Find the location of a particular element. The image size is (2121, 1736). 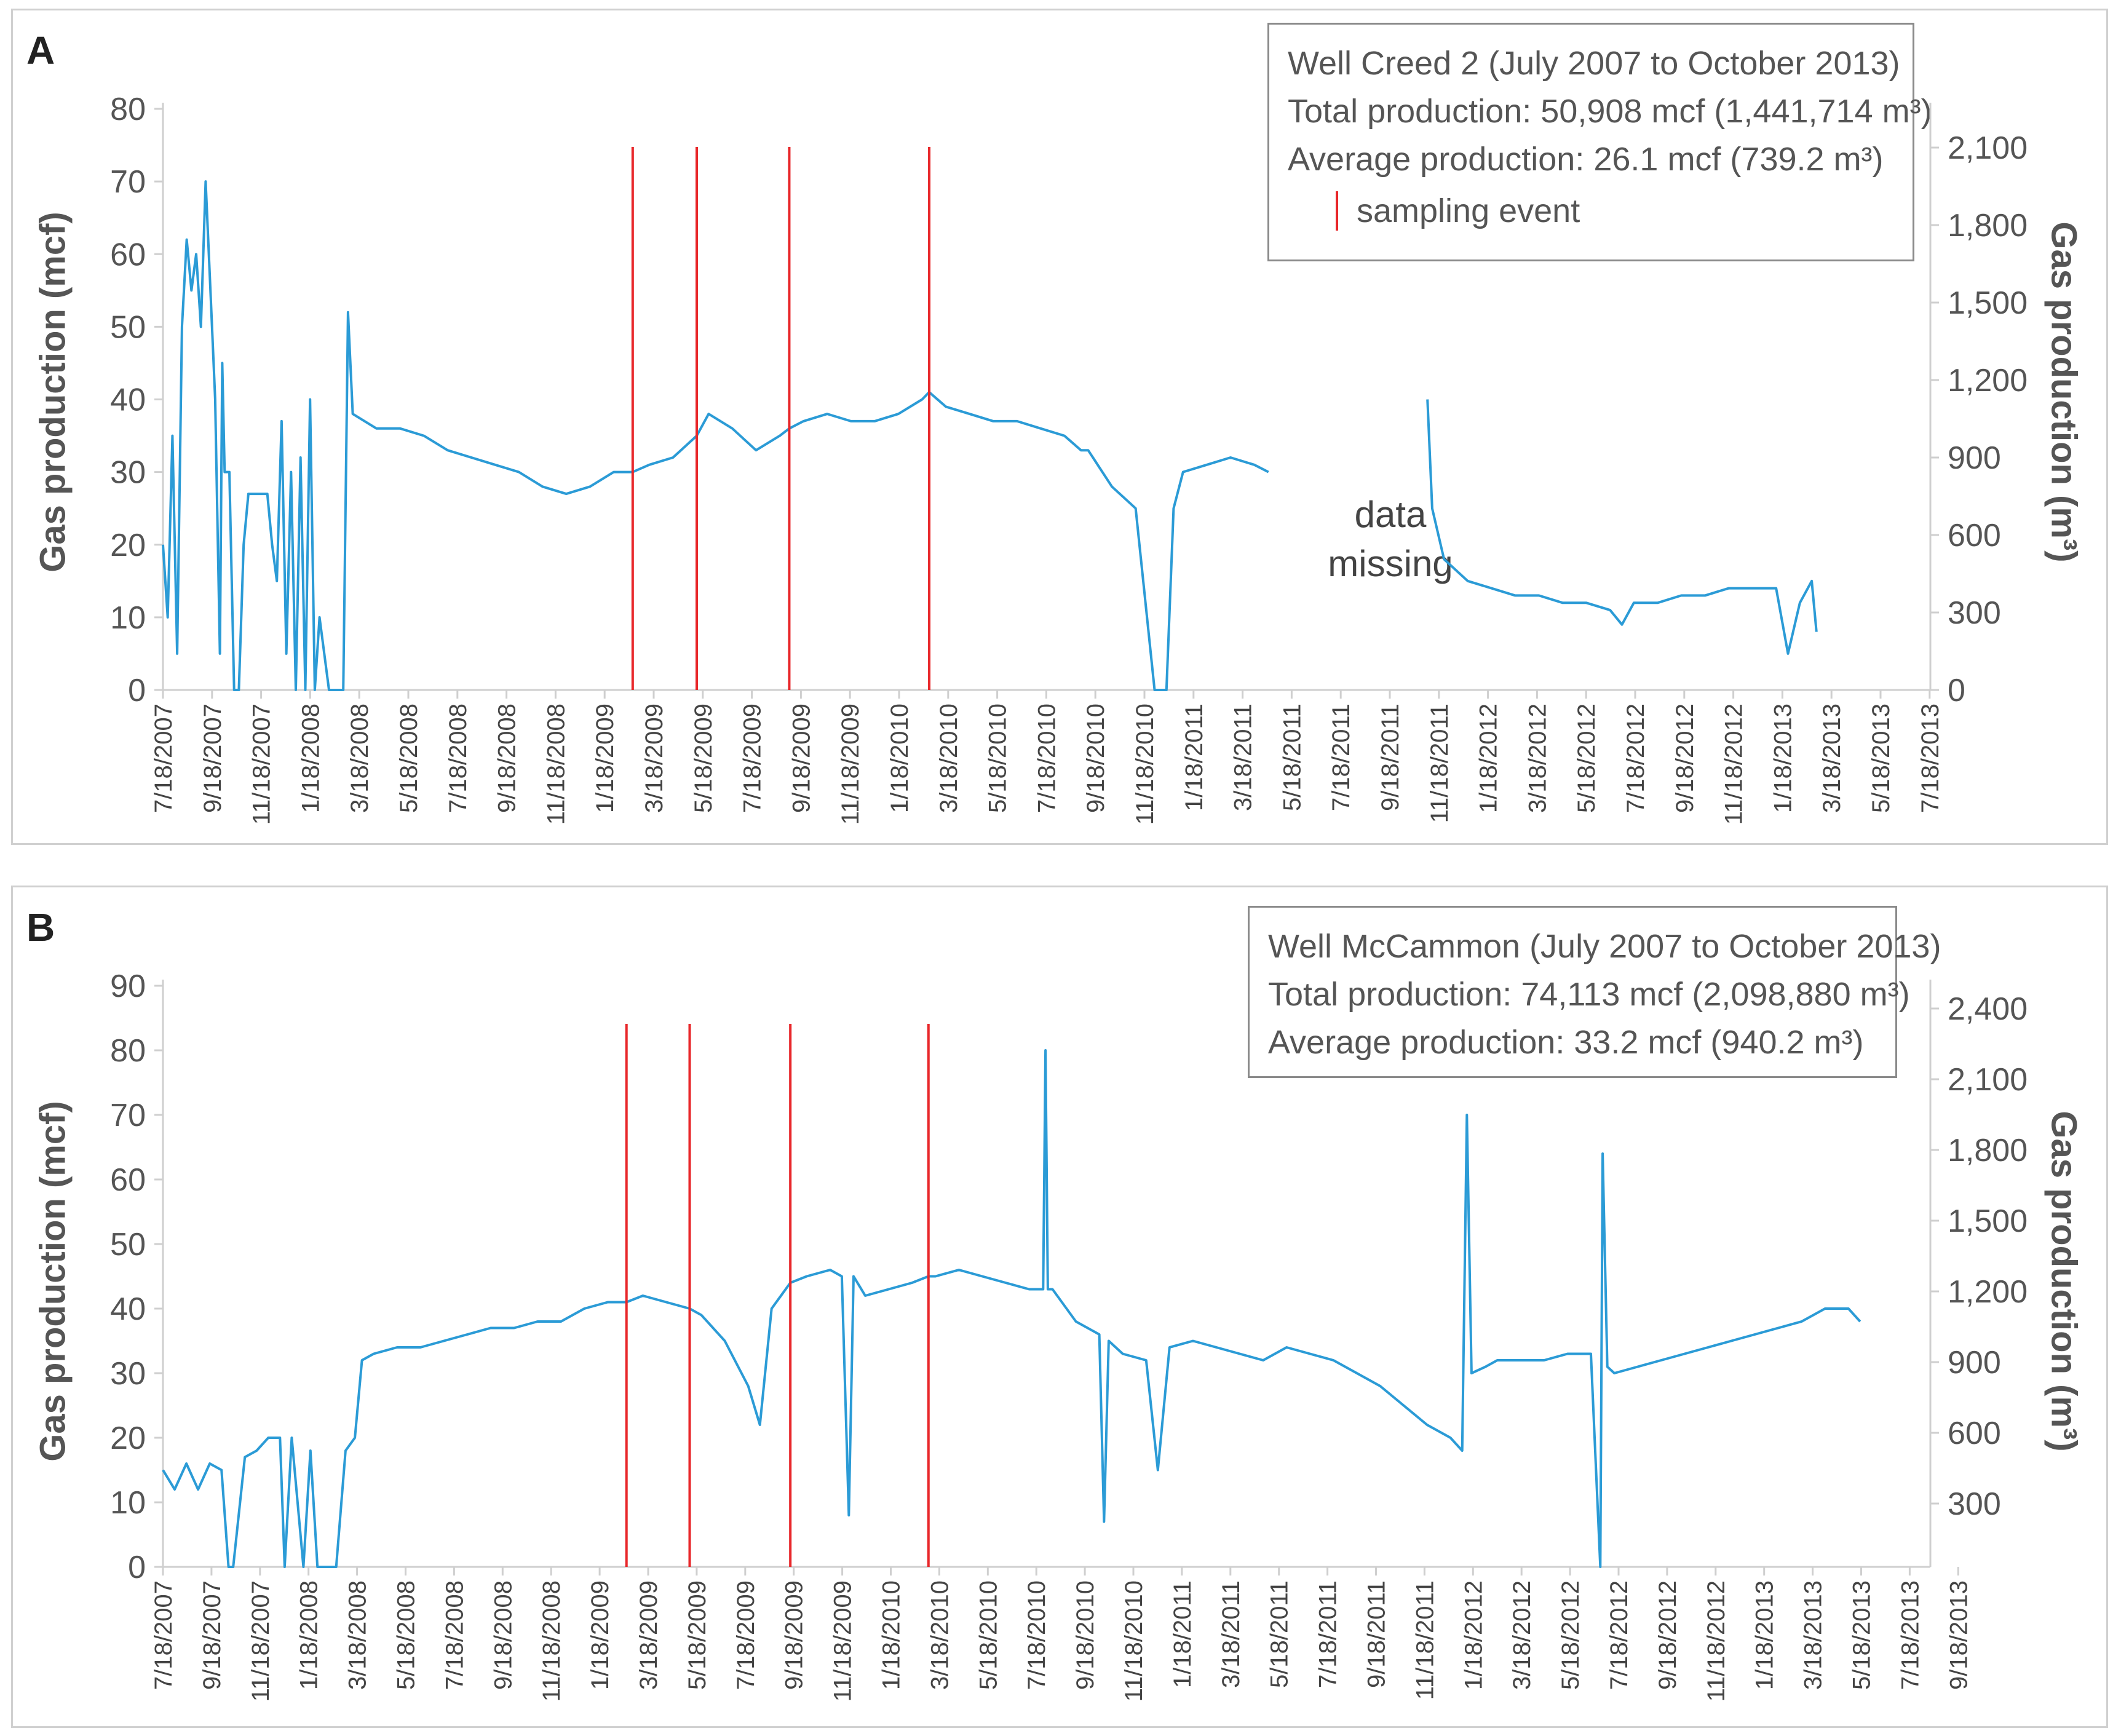

y-tick-label-right: 1,200 is located at coordinates (1988, 380).